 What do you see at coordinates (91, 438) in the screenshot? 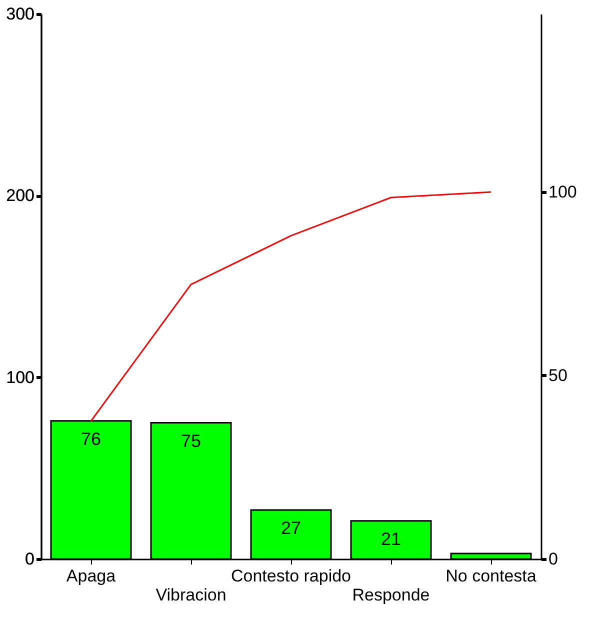
I see `data-label: 76` at bounding box center [91, 438].